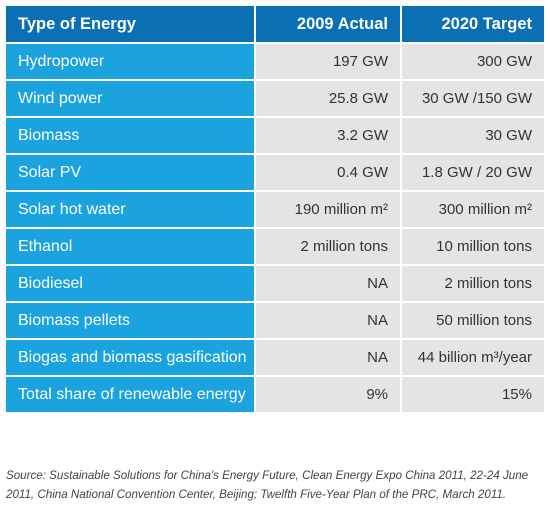 Image resolution: width=550 pixels, height=519 pixels. What do you see at coordinates (329, 247) in the screenshot?
I see `actual-2009-cell: 2 million tons` at bounding box center [329, 247].